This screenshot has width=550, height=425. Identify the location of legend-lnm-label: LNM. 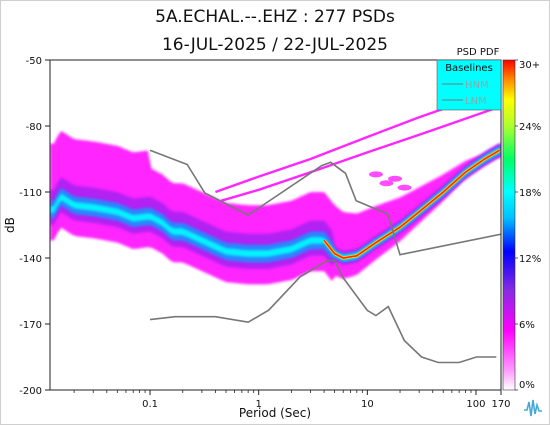
(476, 101).